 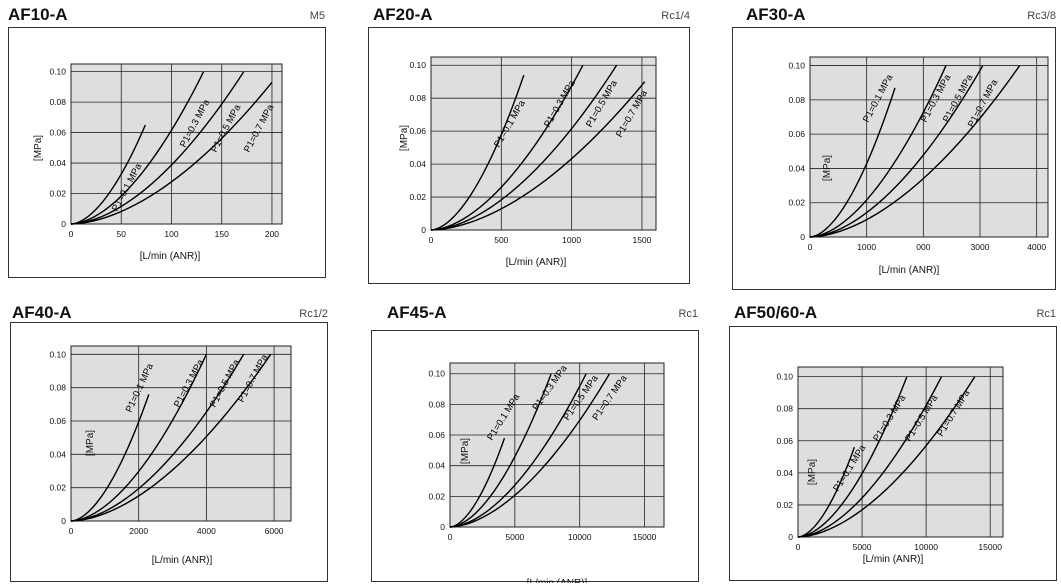 What do you see at coordinates (980, 247) in the screenshot?
I see `x-tick-label: 3000` at bounding box center [980, 247].